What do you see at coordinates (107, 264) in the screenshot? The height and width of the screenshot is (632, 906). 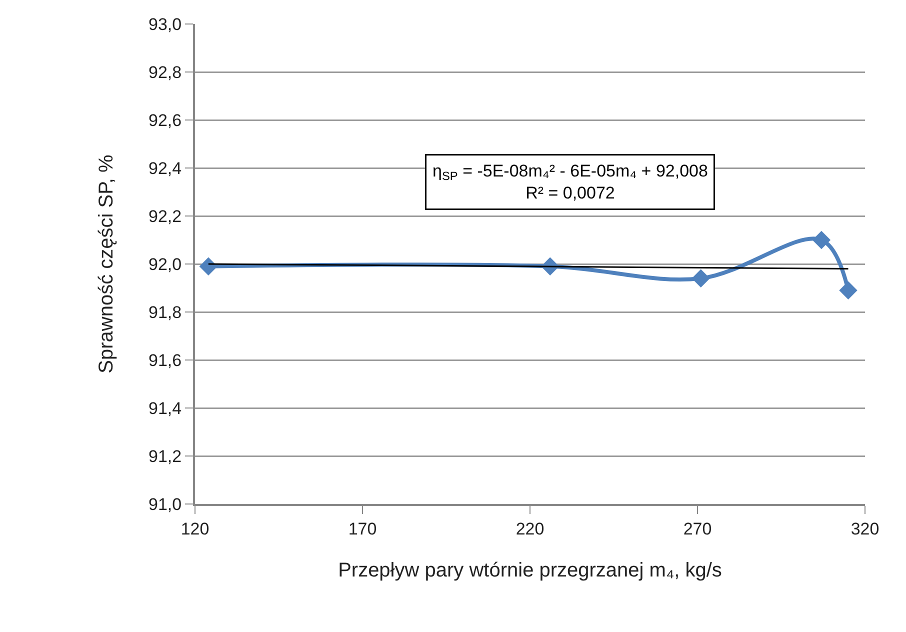 I see `y-axis-title: Sprawność części SP, %` at bounding box center [107, 264].